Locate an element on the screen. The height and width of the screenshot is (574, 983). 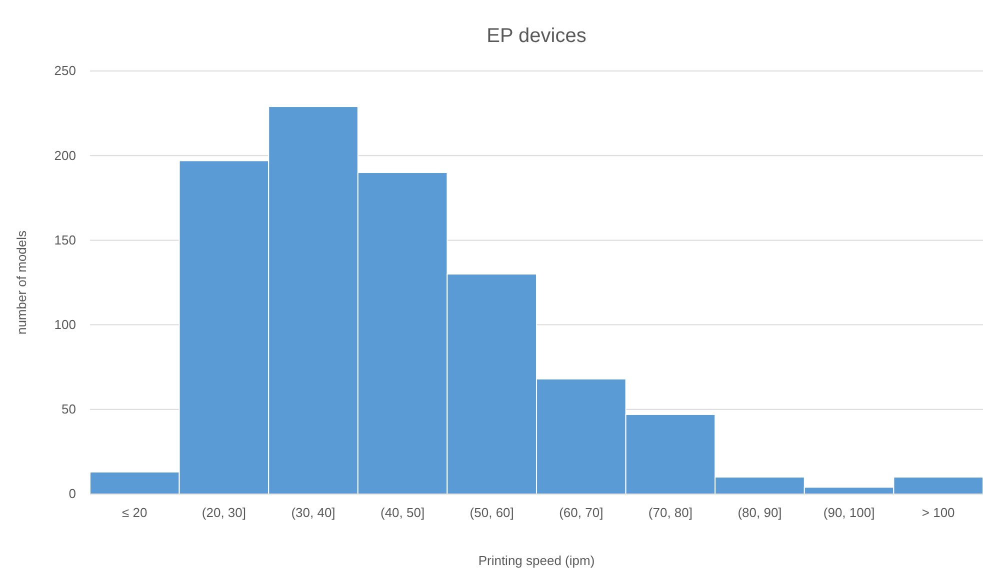
x-tick-label: (30, 40] is located at coordinates (313, 512).